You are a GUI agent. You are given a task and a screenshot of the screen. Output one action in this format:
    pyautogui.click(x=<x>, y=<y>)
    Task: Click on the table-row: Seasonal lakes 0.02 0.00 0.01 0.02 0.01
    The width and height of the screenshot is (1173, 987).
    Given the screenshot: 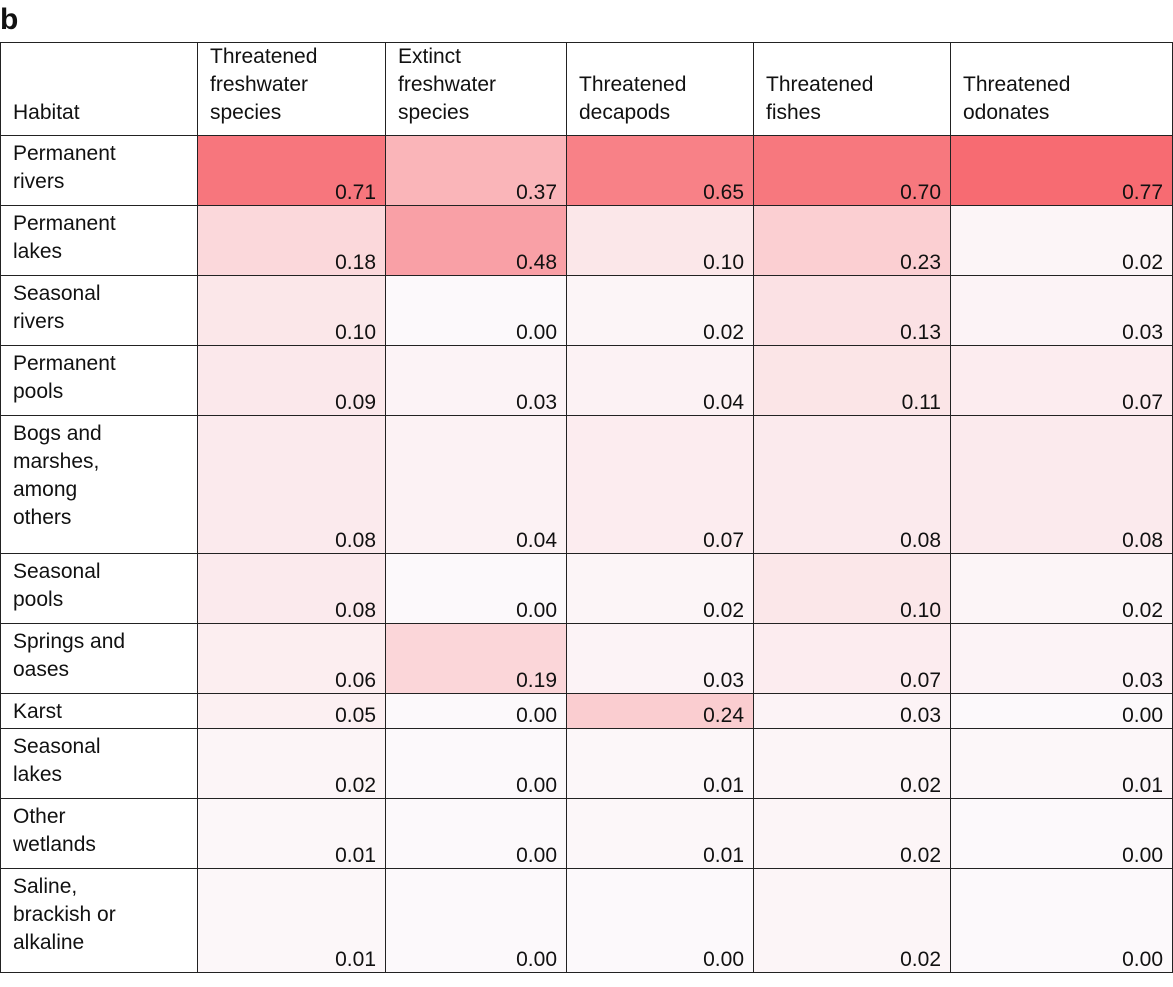 What is the action you would take?
    pyautogui.click(x=586, y=763)
    